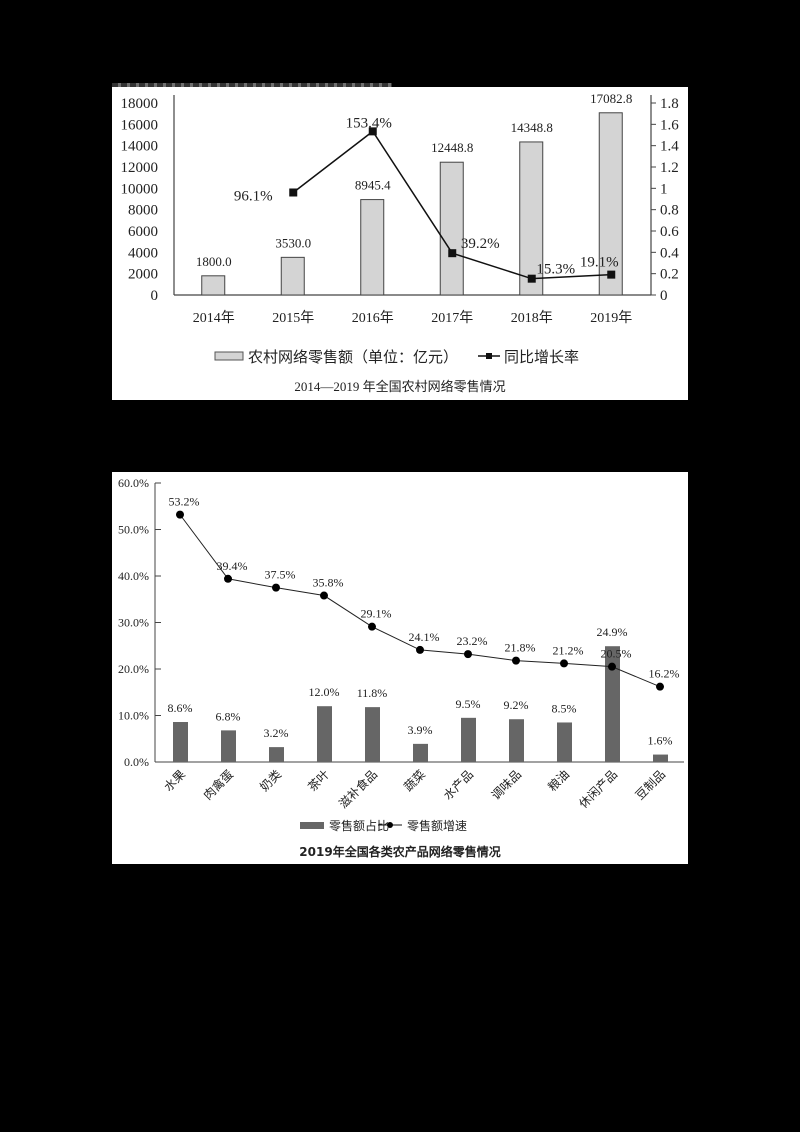 The height and width of the screenshot is (1132, 800). What do you see at coordinates (252, 85) in the screenshot?
I see `cropped-text-line` at bounding box center [252, 85].